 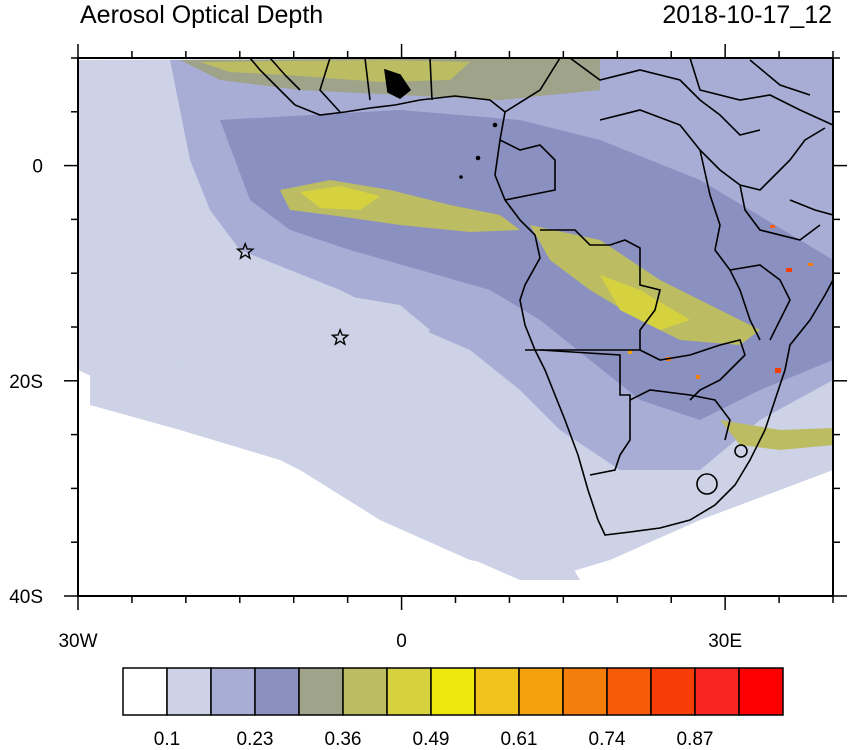 What do you see at coordinates (37, 167) in the screenshot?
I see `y-tick-label: 0` at bounding box center [37, 167].